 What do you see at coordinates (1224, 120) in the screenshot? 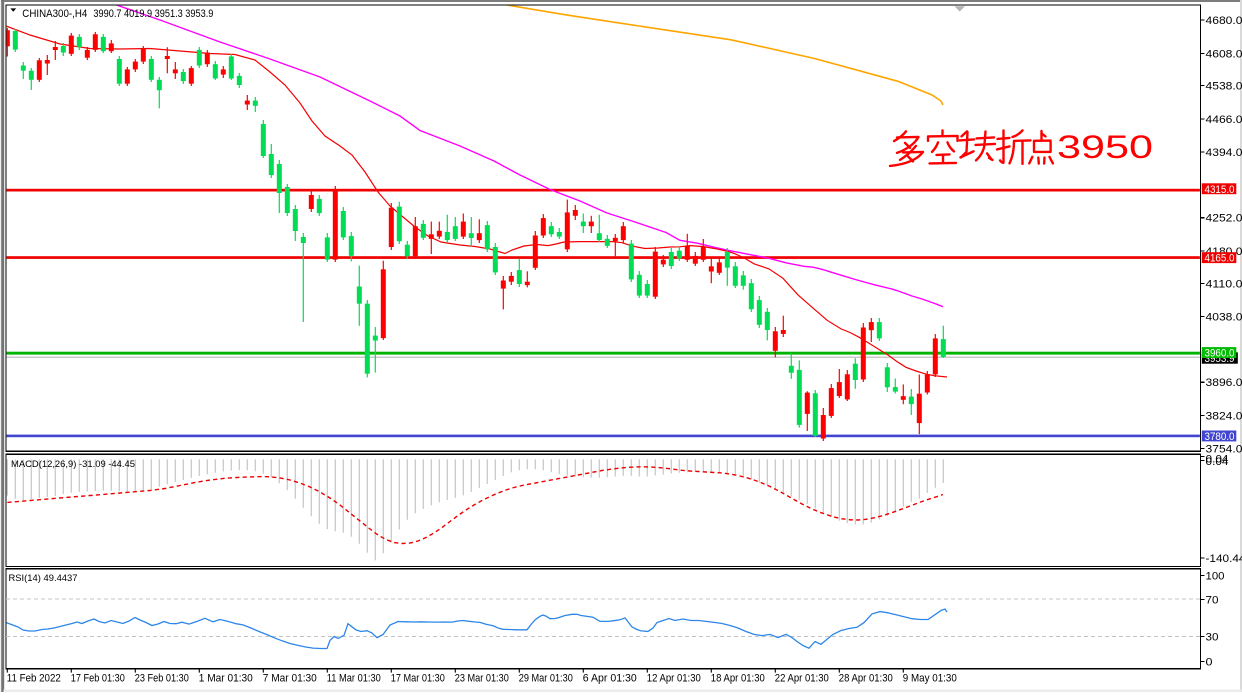
I see `svg-text: 4466.0` at bounding box center [1224, 120].